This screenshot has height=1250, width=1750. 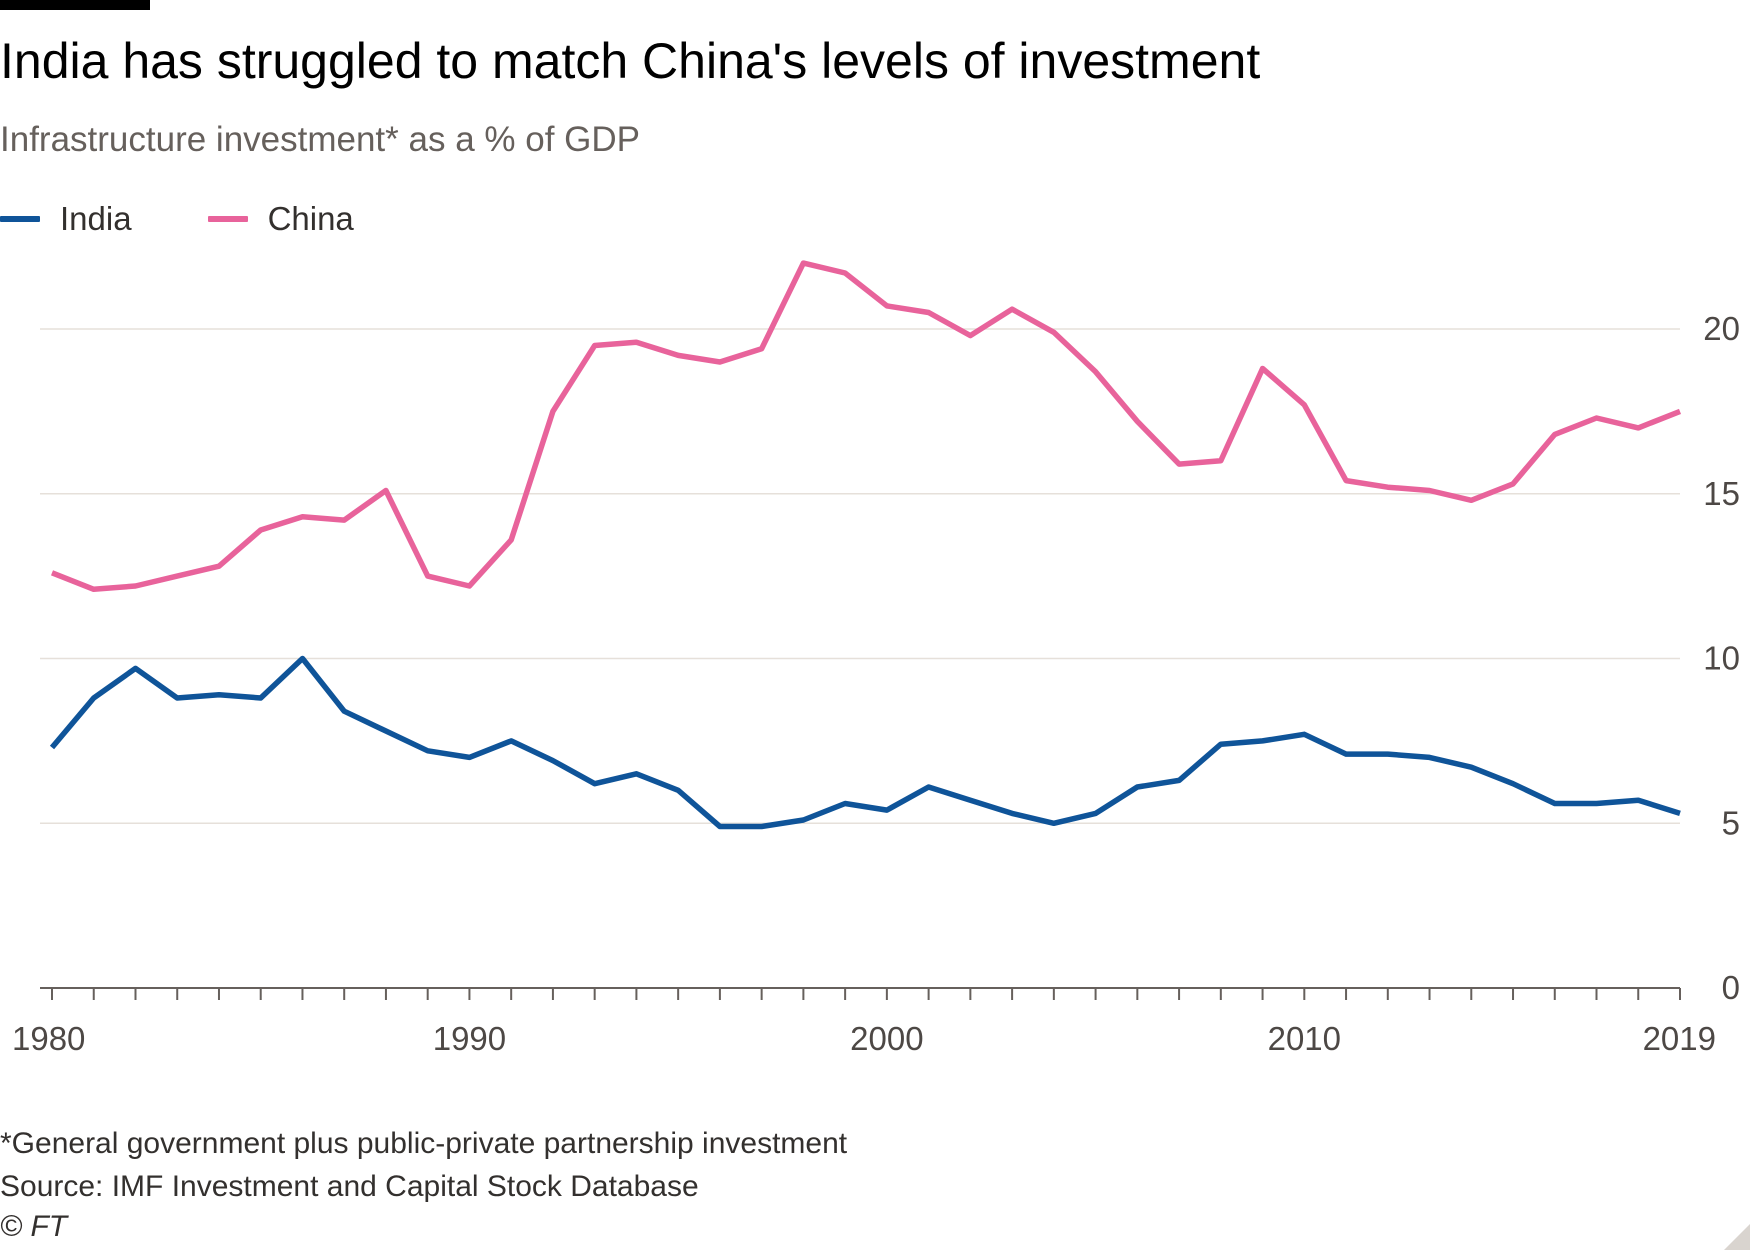 I want to click on top-accent-bar, so click(x=75, y=5).